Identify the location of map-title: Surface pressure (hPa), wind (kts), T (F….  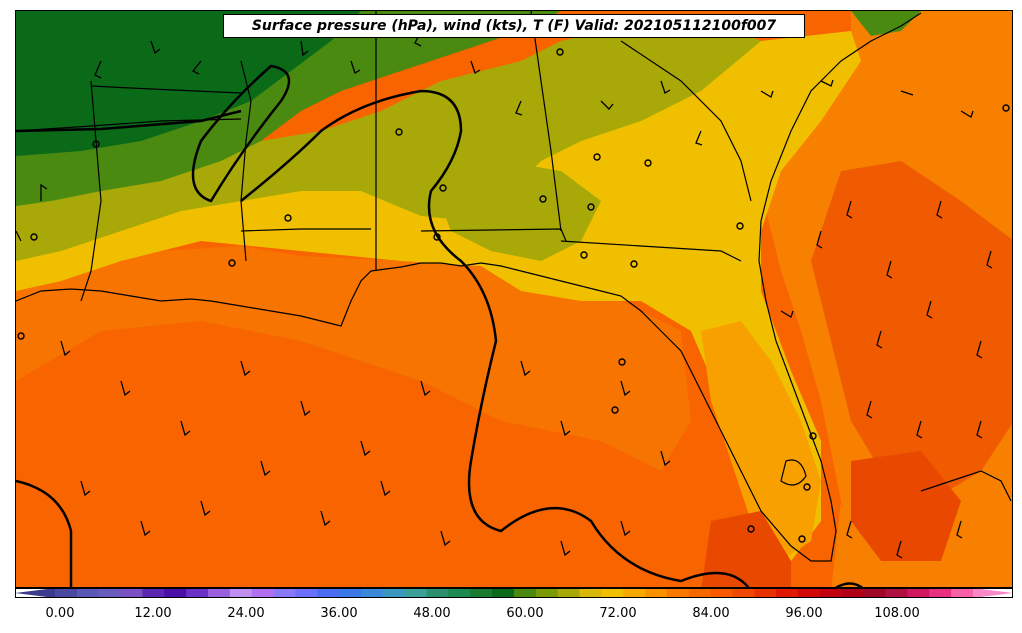
(514, 26).